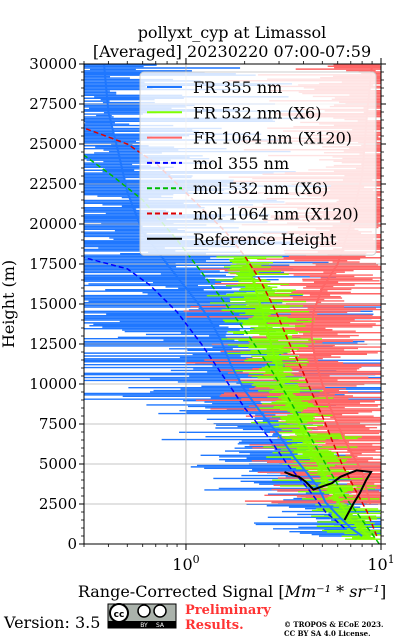 The height and width of the screenshot is (640, 400). I want to click on copyright-line2: CC BY SA 4.0 License., so click(327, 633).